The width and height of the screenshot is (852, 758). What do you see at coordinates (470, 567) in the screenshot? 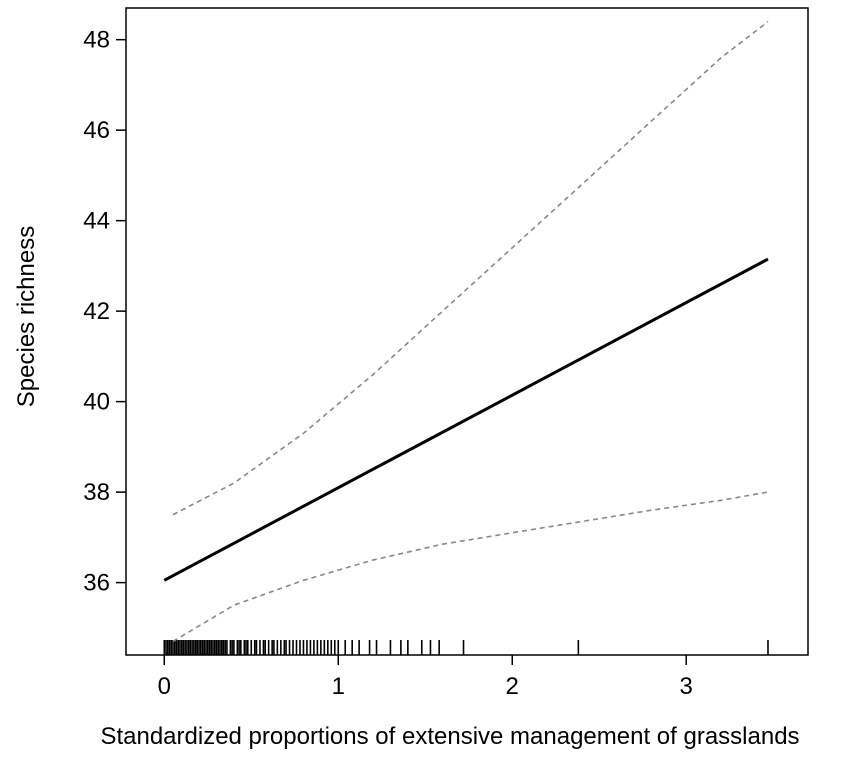
I see `lower-confidence-line` at bounding box center [470, 567].